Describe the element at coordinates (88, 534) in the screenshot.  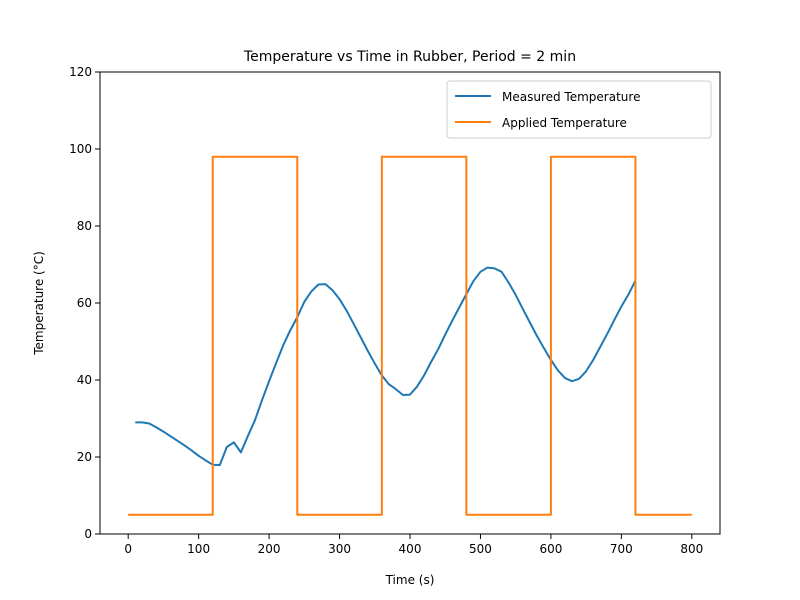
I see `y-tick-label: 0` at that location.